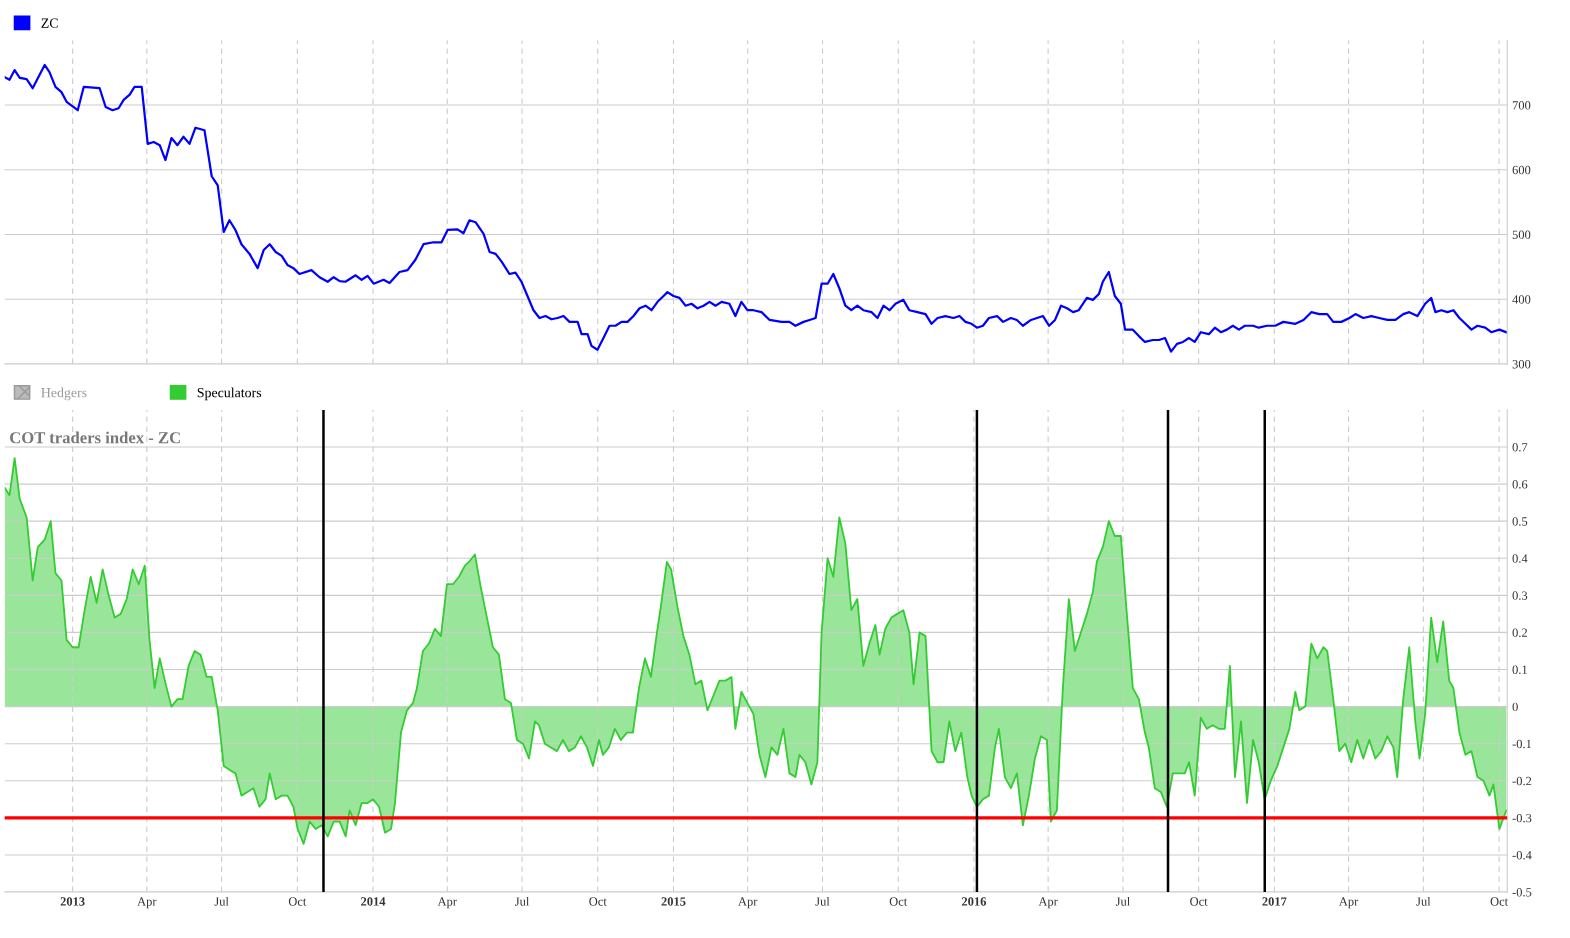  I want to click on y-tick-label: 400, so click(1521, 299).